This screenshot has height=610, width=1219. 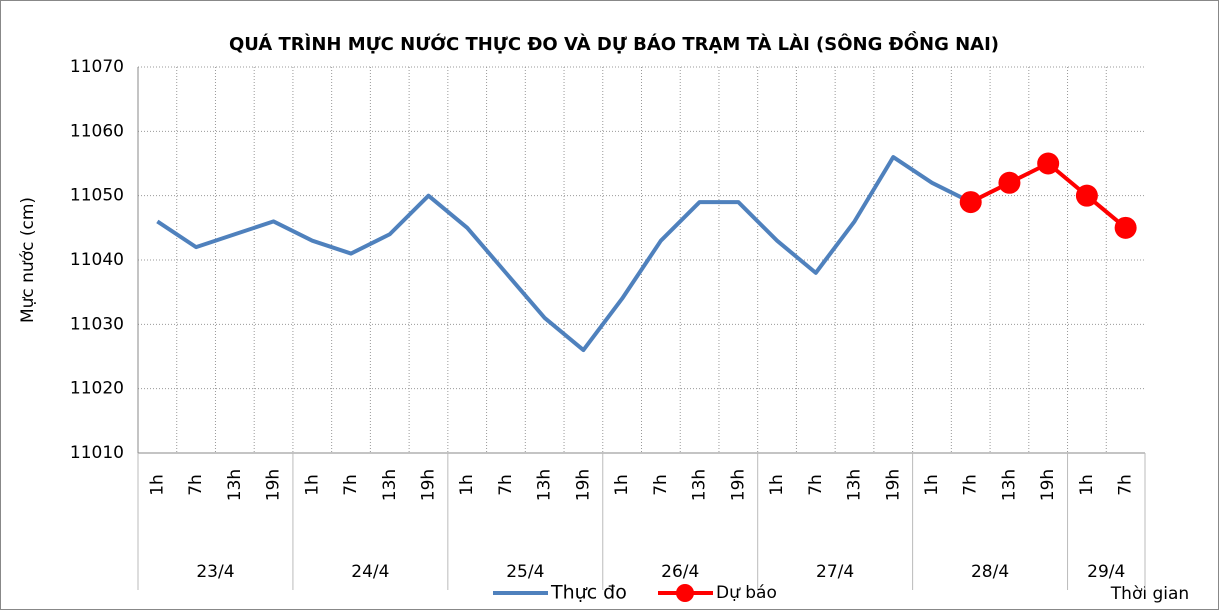 What do you see at coordinates (97, 389) in the screenshot?
I see `y-tick-label: 11020` at bounding box center [97, 389].